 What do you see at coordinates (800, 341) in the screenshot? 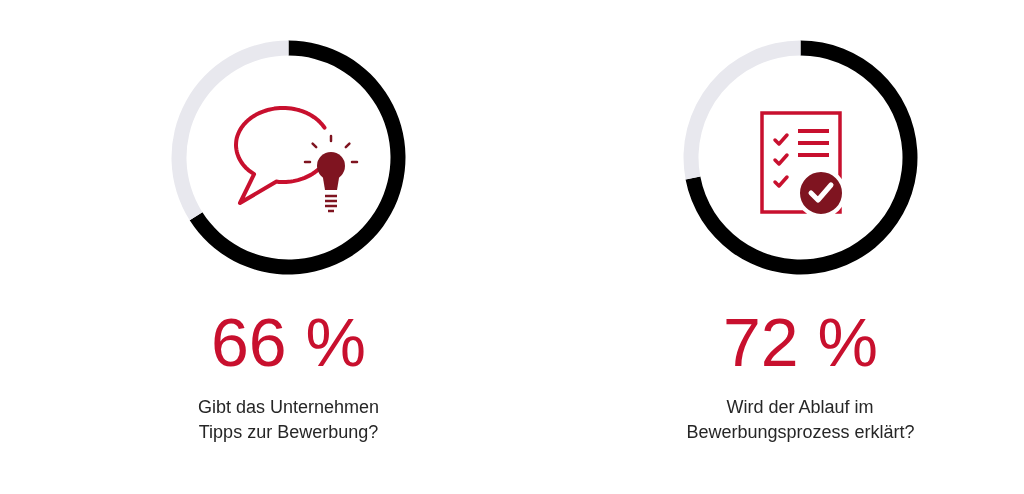
I see `data-label: 72 %` at bounding box center [800, 341].